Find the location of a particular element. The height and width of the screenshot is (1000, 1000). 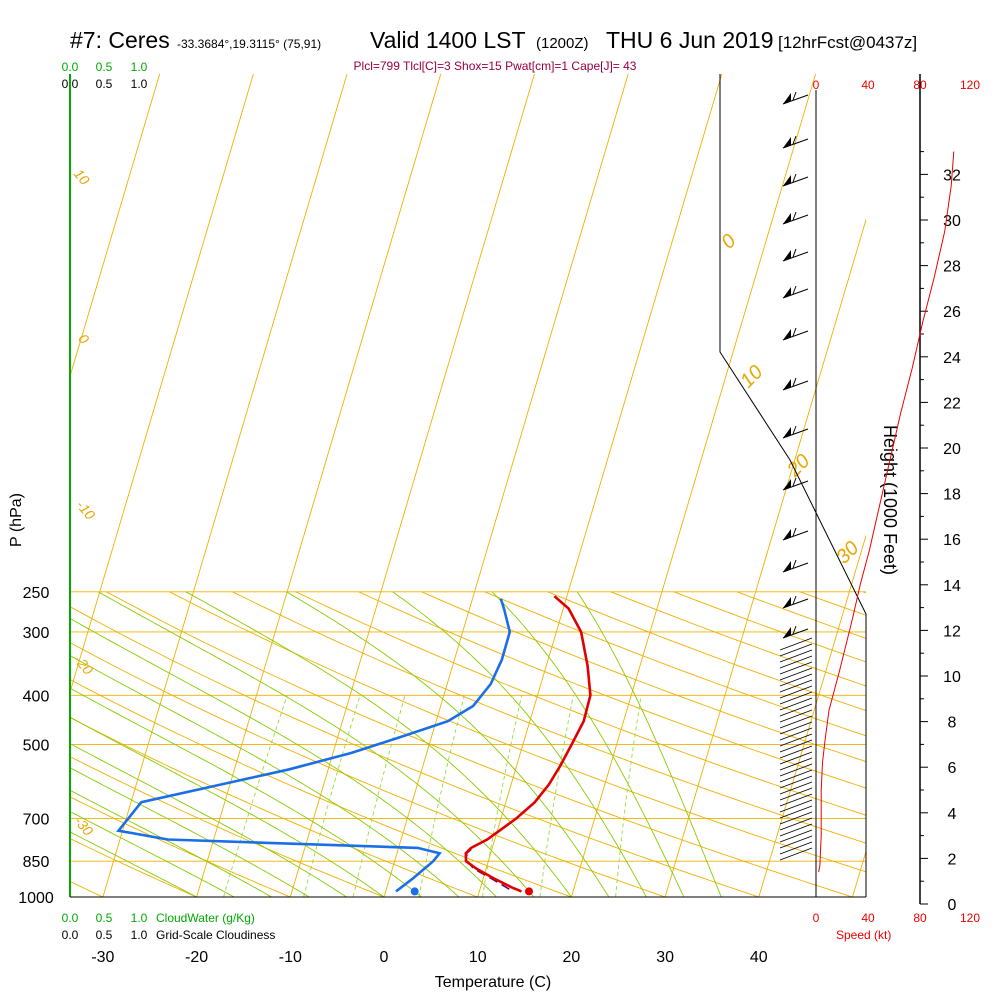

height-tick-label: 20 is located at coordinates (952, 449).